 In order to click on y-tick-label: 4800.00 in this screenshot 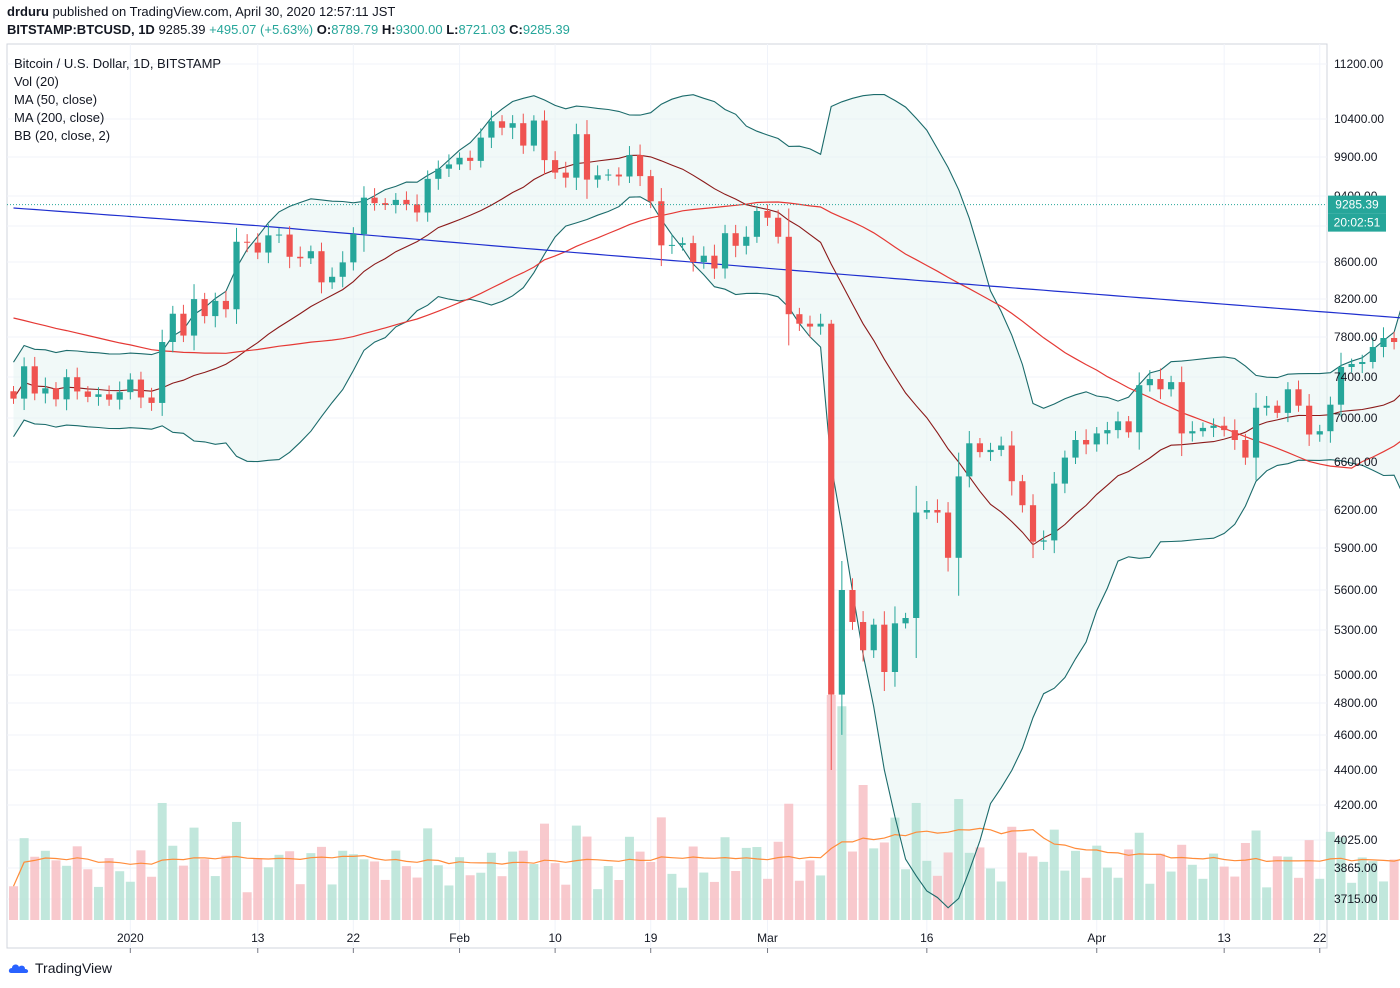, I will do `click(1356, 703)`.